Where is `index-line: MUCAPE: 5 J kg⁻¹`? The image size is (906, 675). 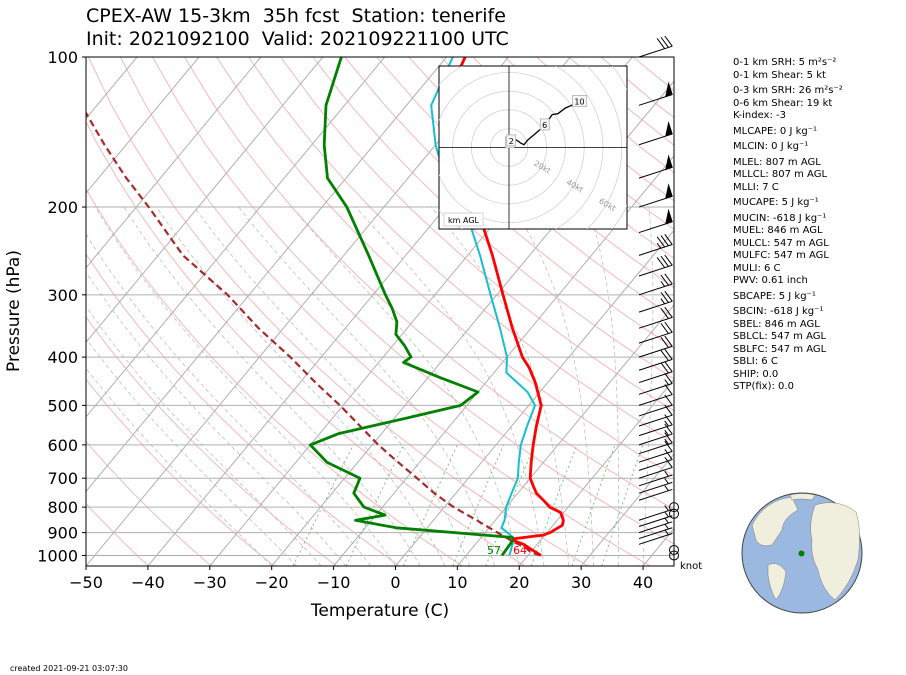 index-line: MUCAPE: 5 J kg⁻¹ is located at coordinates (776, 202).